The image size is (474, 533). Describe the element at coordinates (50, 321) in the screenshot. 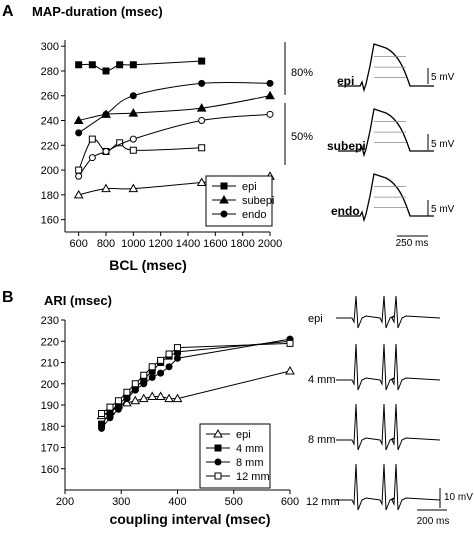

I see `y-tick-label: 230` at that location.